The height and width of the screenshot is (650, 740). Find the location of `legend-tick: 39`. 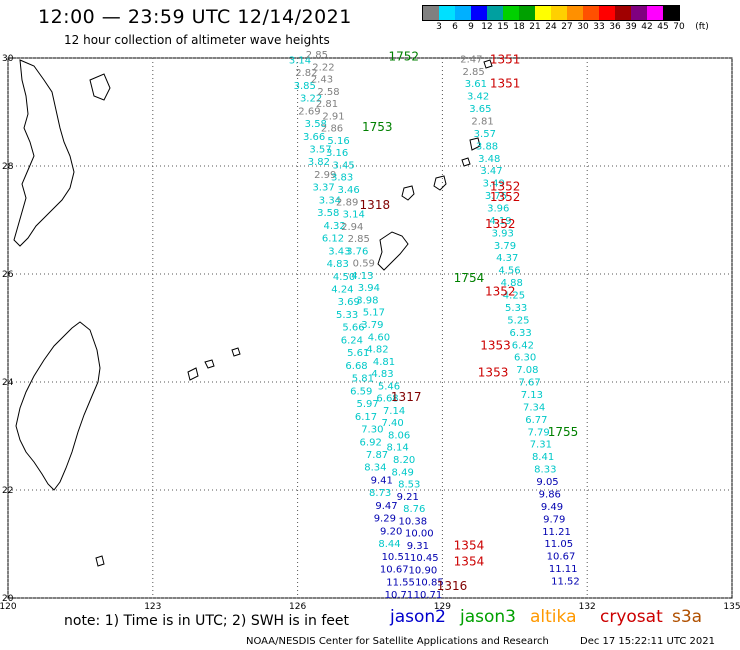

legend-tick: 39 is located at coordinates (631, 27).